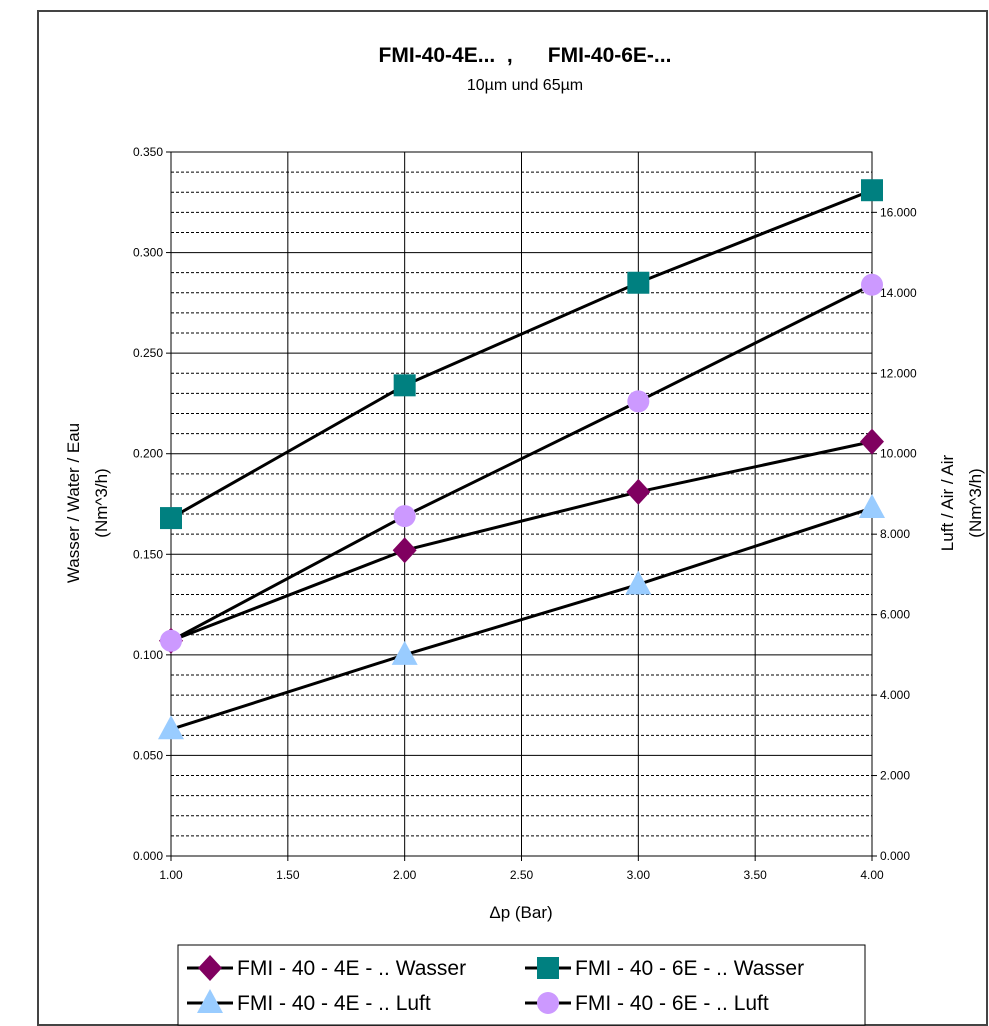 The width and height of the screenshot is (989, 1026). What do you see at coordinates (895, 615) in the screenshot?
I see `y-right-tick-label: 6.000` at bounding box center [895, 615].